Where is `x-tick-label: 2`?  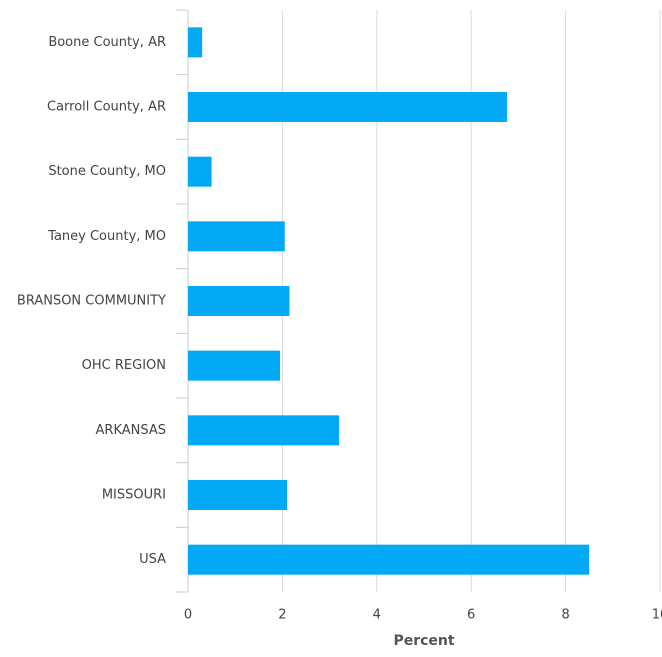 x-tick-label: 2 is located at coordinates (282, 615).